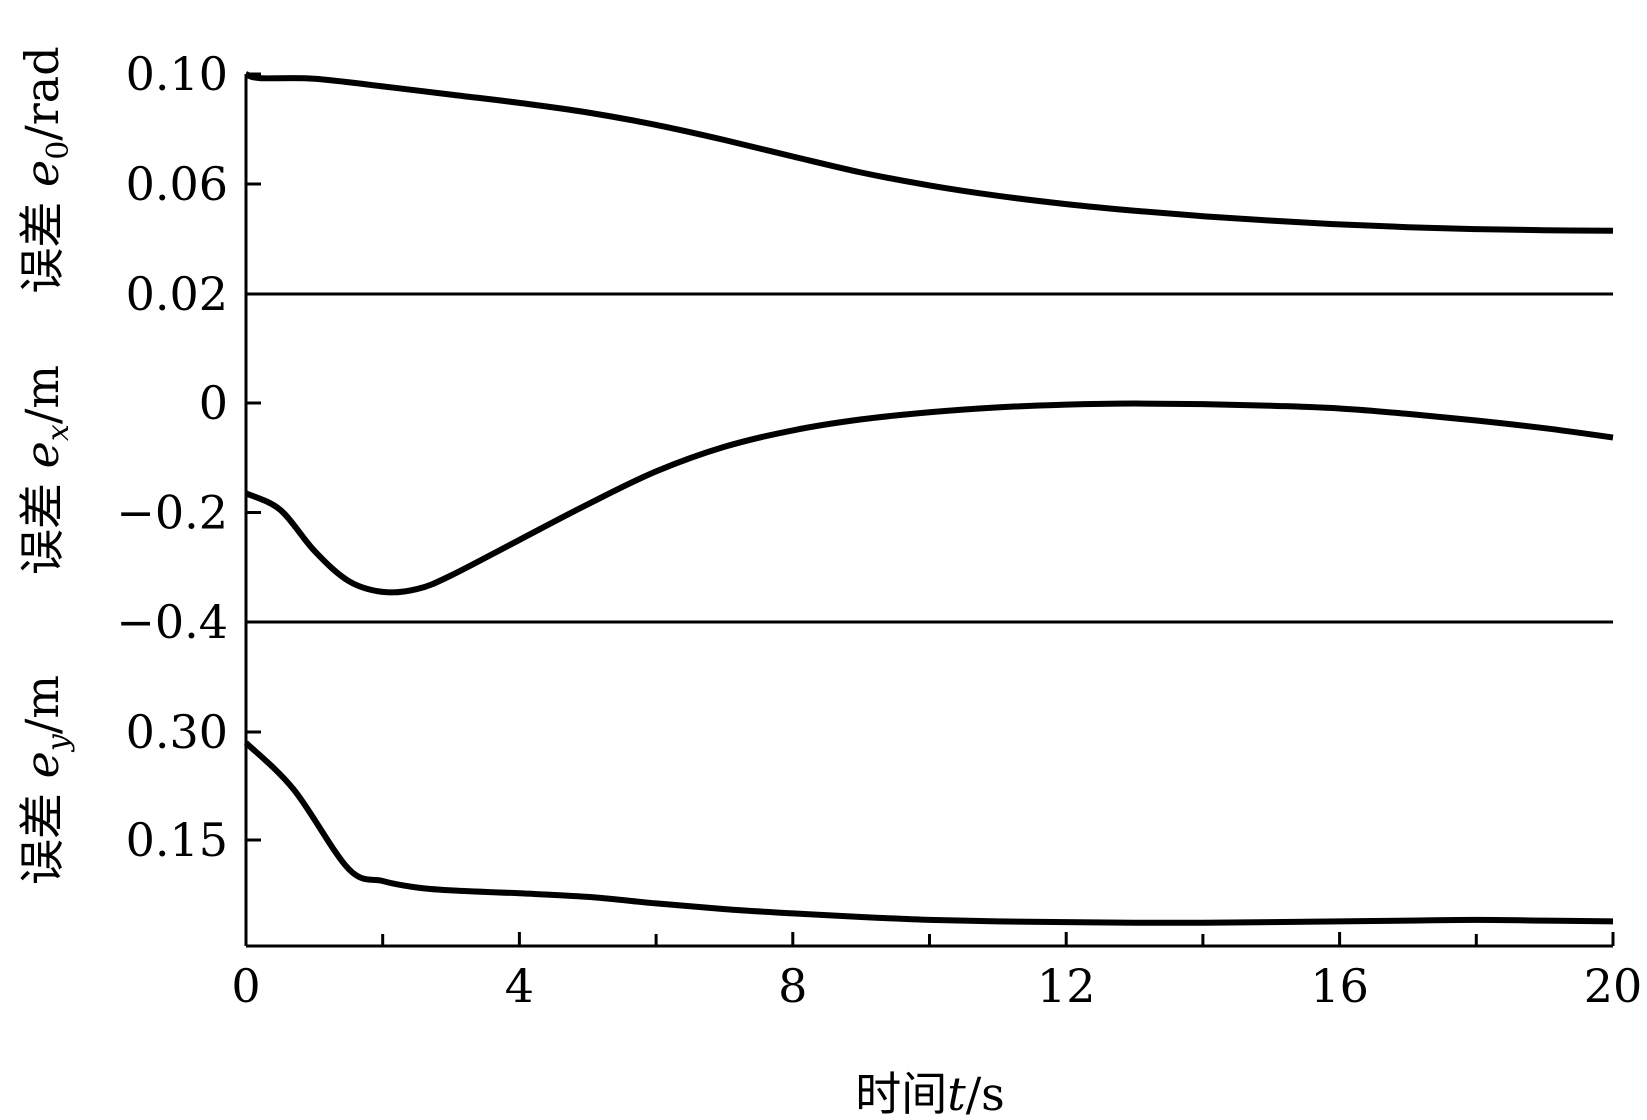 This screenshot has width=1647, height=1120. I want to click on y-title-e0-unit: /rad, so click(42, 93).